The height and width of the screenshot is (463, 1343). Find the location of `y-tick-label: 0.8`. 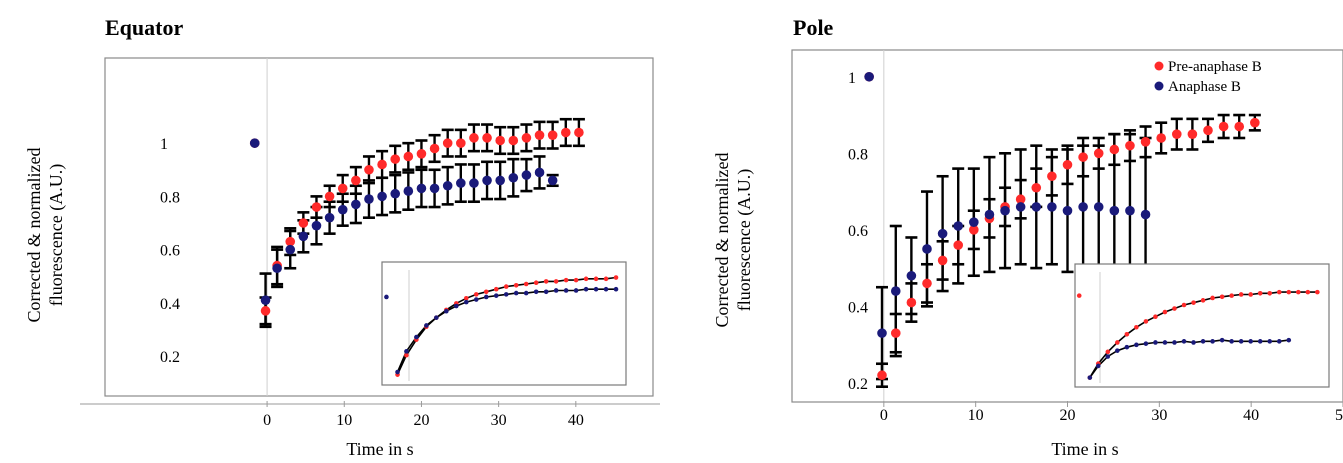

y-tick-label: 0.8 is located at coordinates (170, 197).